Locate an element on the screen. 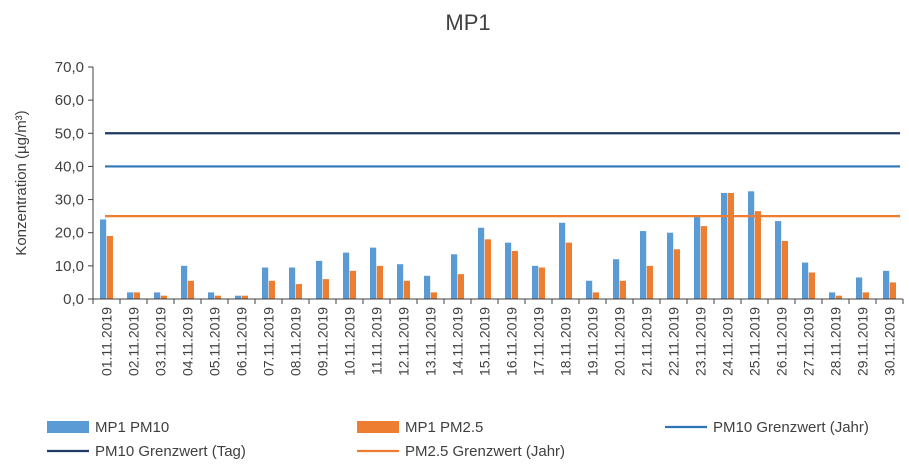 This screenshot has width=909, height=466. x-tick-label: 08.11.2019 is located at coordinates (296, 341).